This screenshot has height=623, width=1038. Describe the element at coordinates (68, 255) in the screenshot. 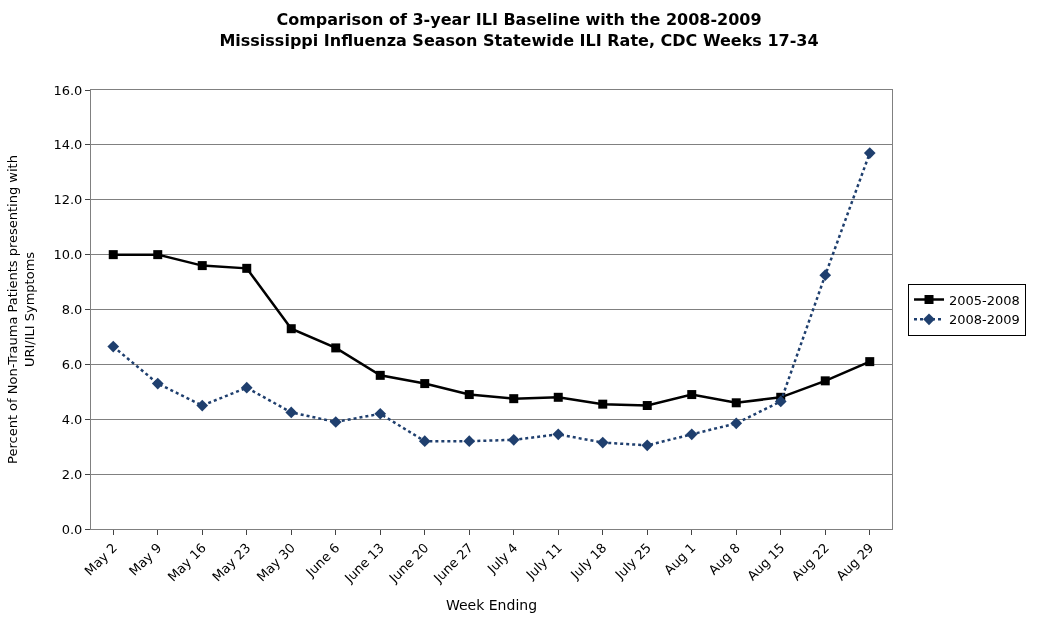

I see `y-tick-label: 10.0` at that location.